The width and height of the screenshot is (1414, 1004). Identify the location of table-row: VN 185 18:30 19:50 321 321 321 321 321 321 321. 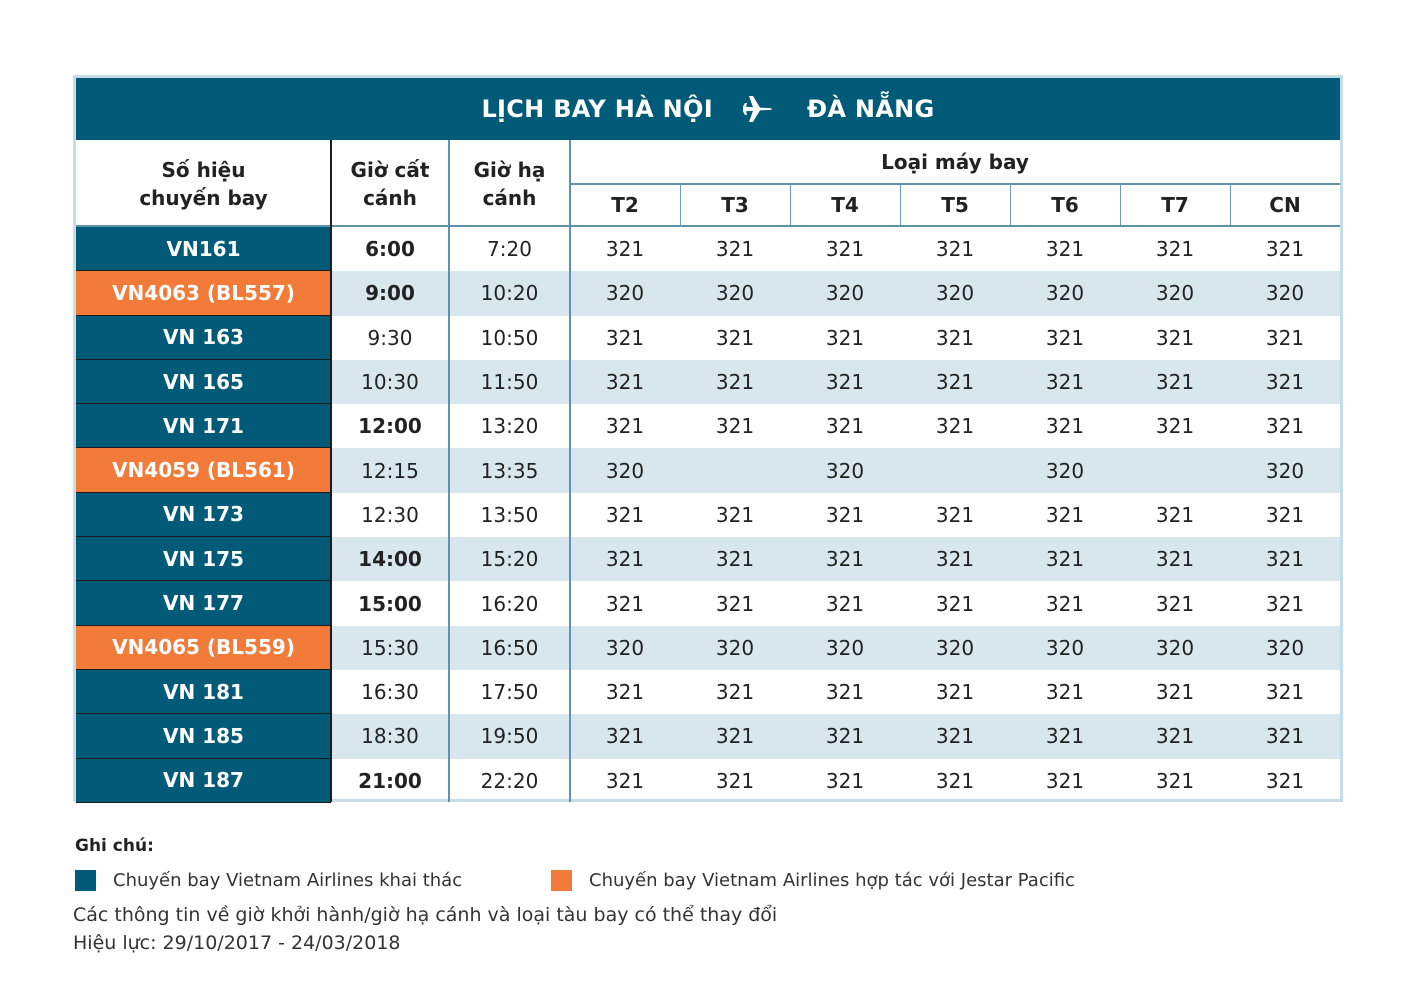
(708, 736).